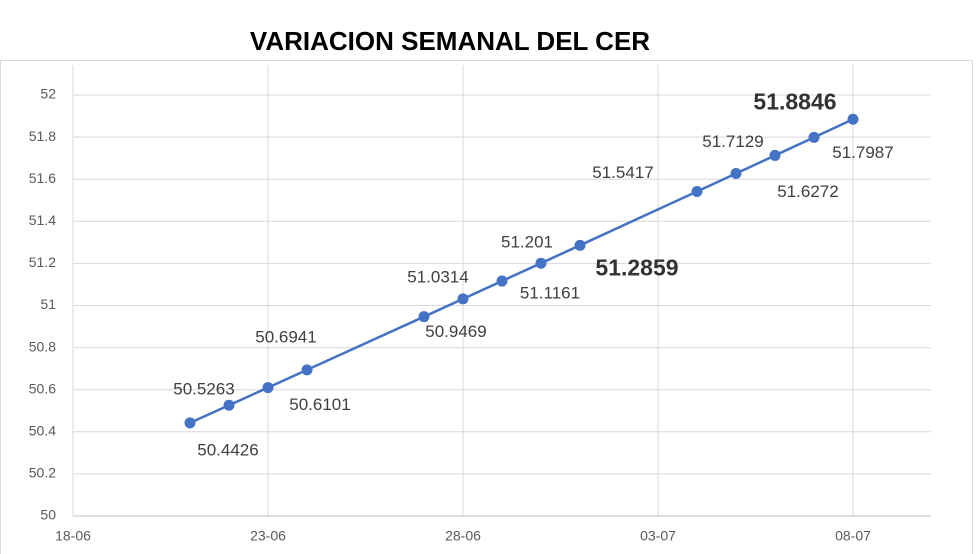 The width and height of the screenshot is (980, 554). I want to click on data-label: 51.5417, so click(622, 172).